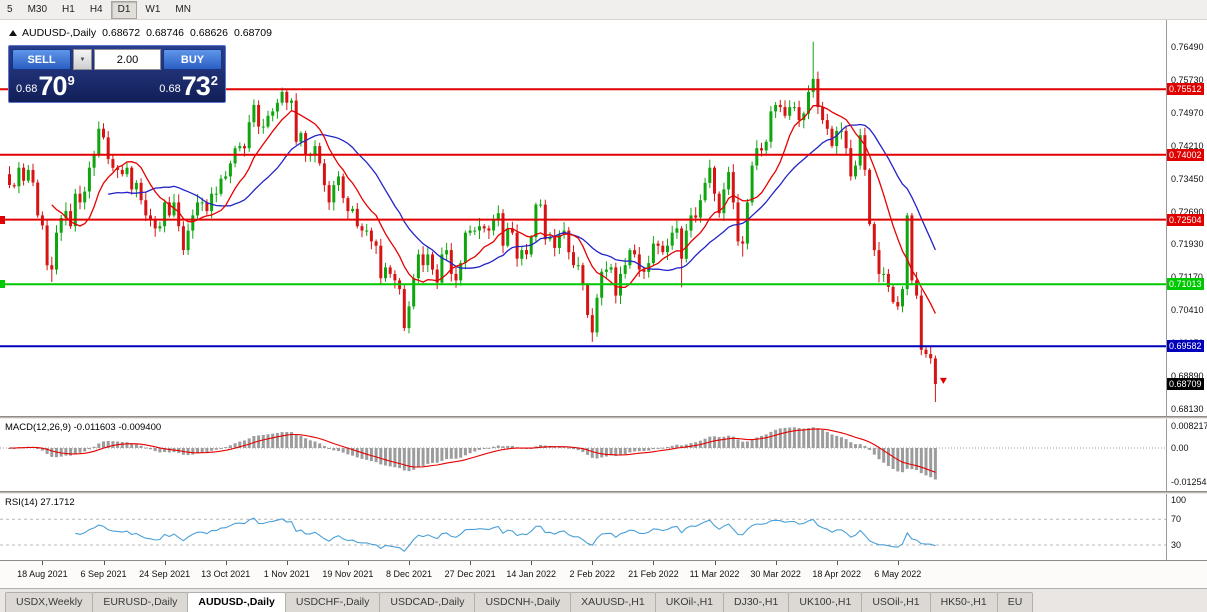  I want to click on rsi-panel: RSI(14) 27.1712, so click(583, 527).